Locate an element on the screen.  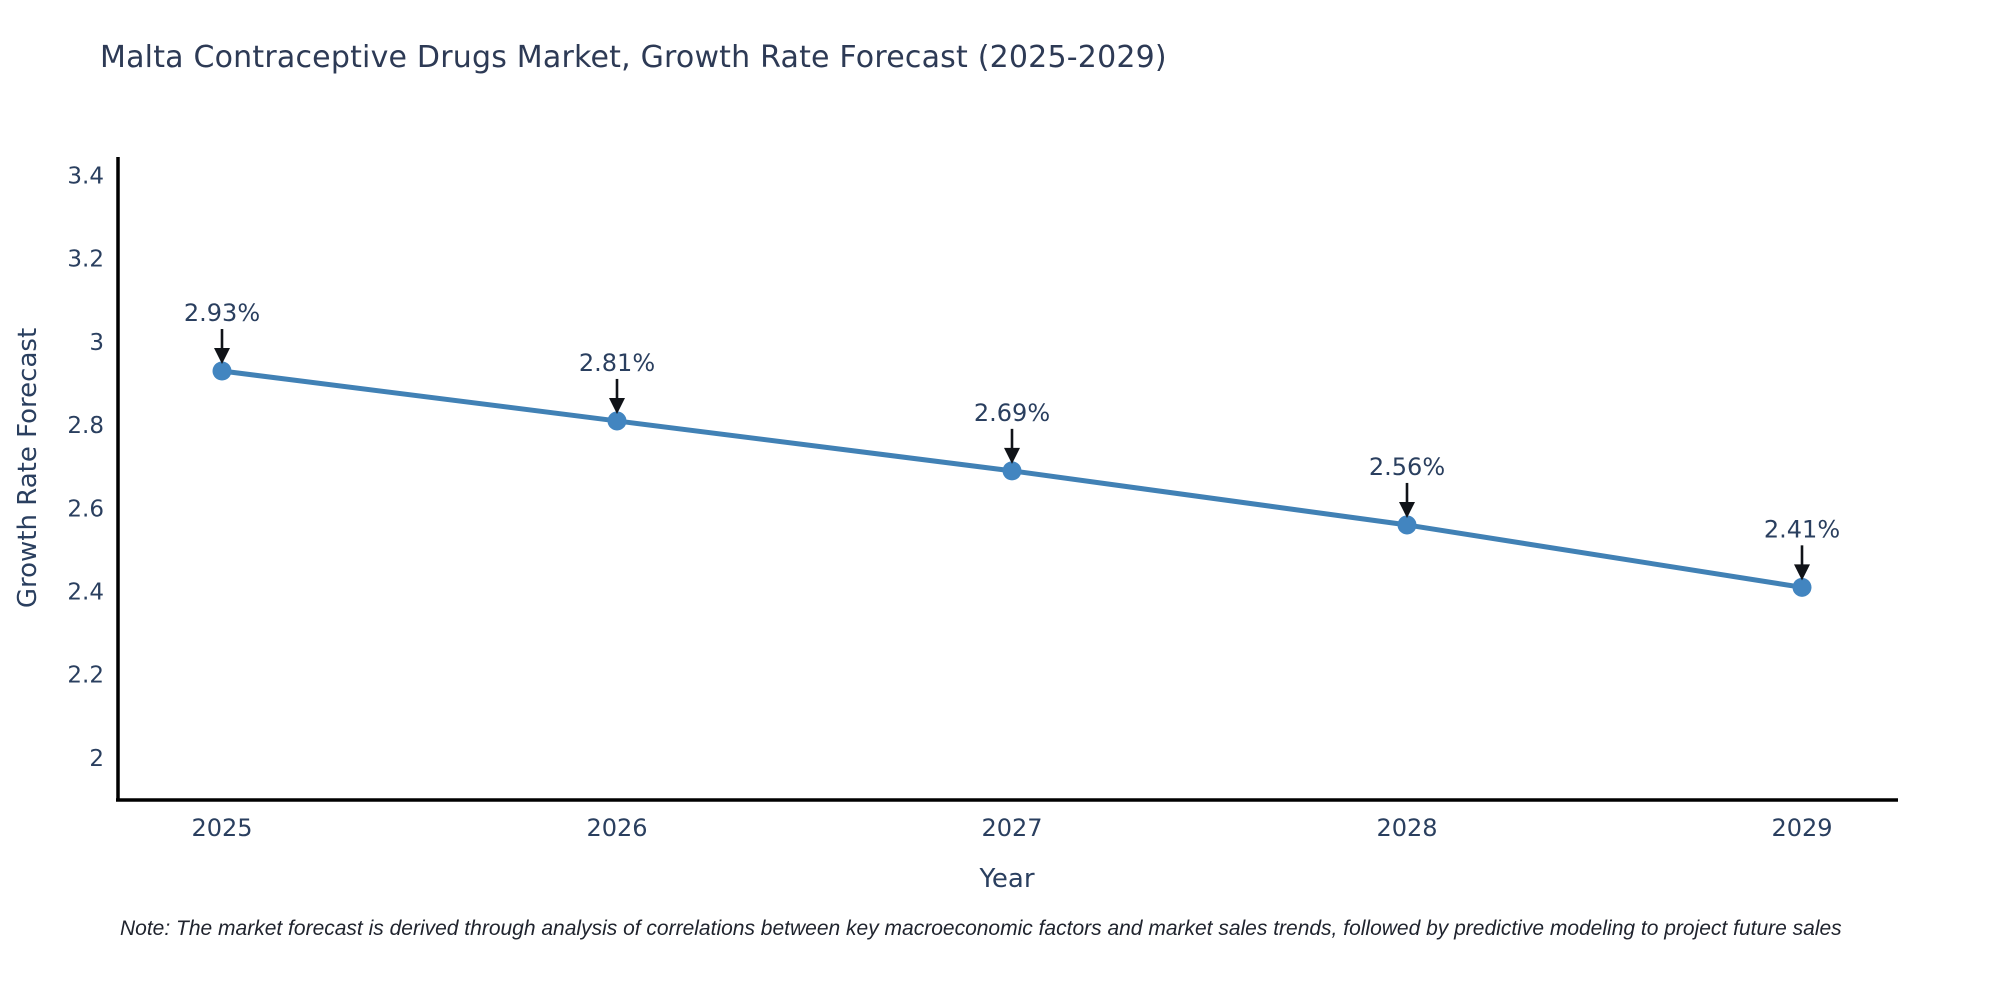
y-tick-label: 2.8 is located at coordinates (85, 426).